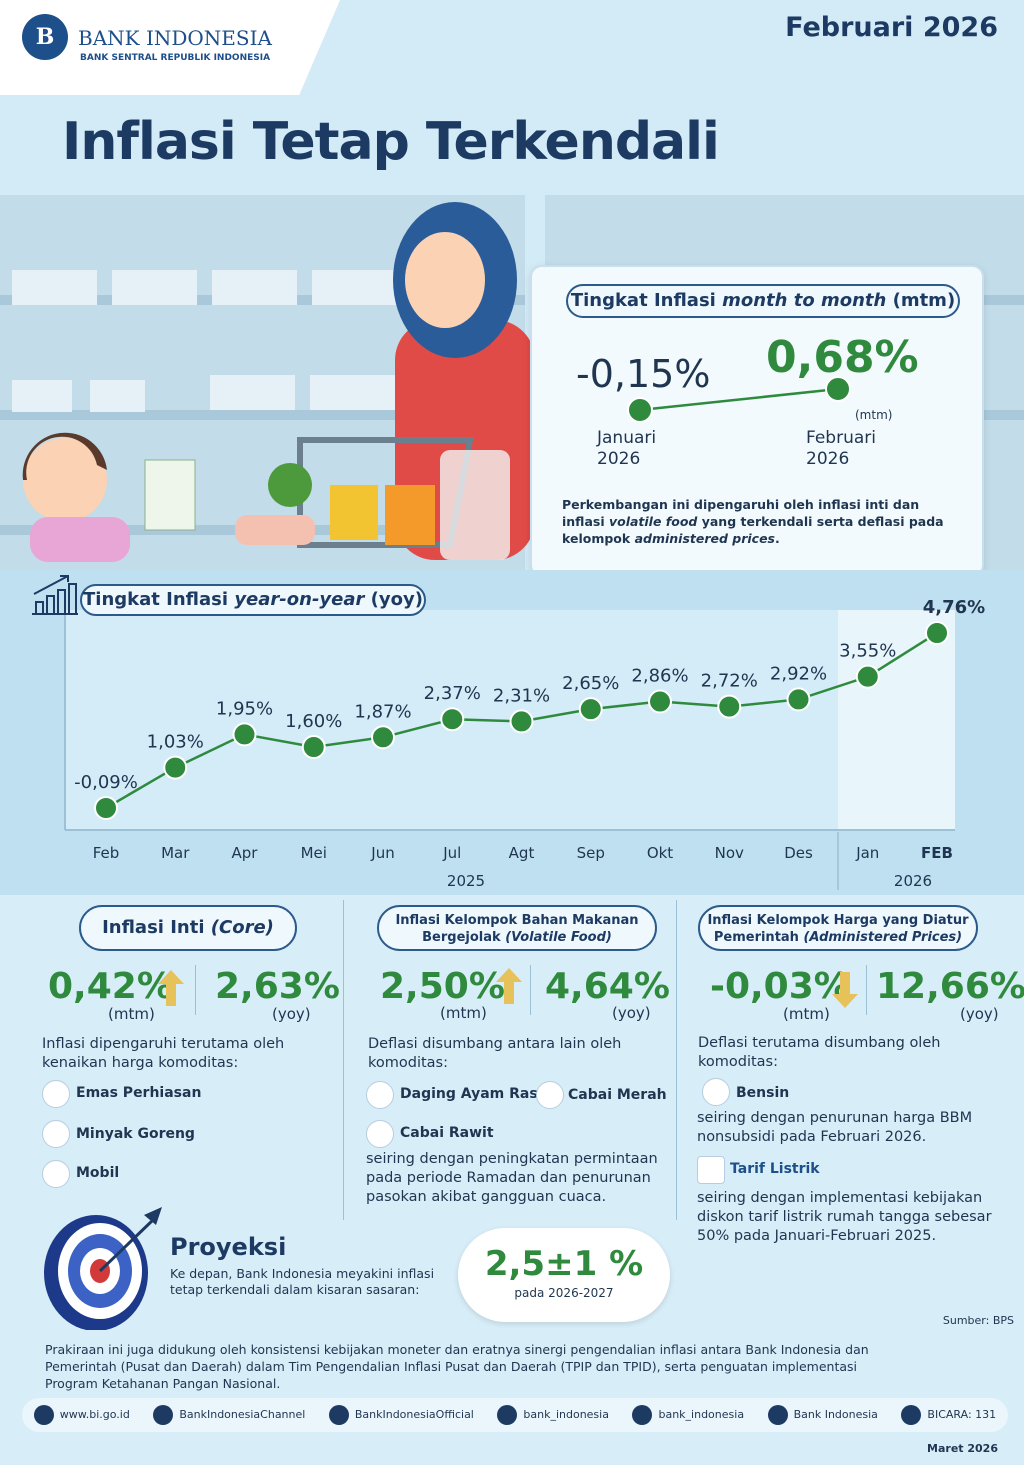 This screenshot has width=1024, height=1465. What do you see at coordinates (242, 927) in the screenshot?
I see `title-part: (Core)` at bounding box center [242, 927].